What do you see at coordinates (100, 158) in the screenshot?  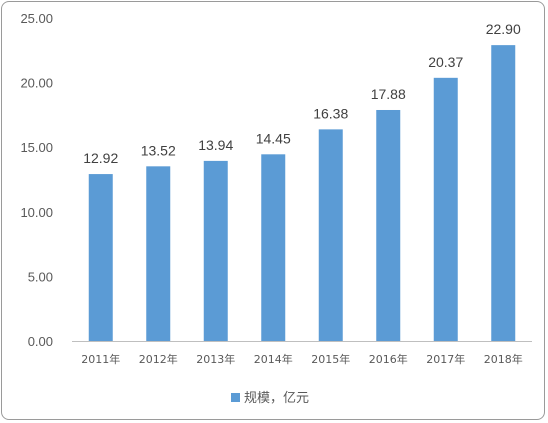 I see `data-label: 12.92` at bounding box center [100, 158].